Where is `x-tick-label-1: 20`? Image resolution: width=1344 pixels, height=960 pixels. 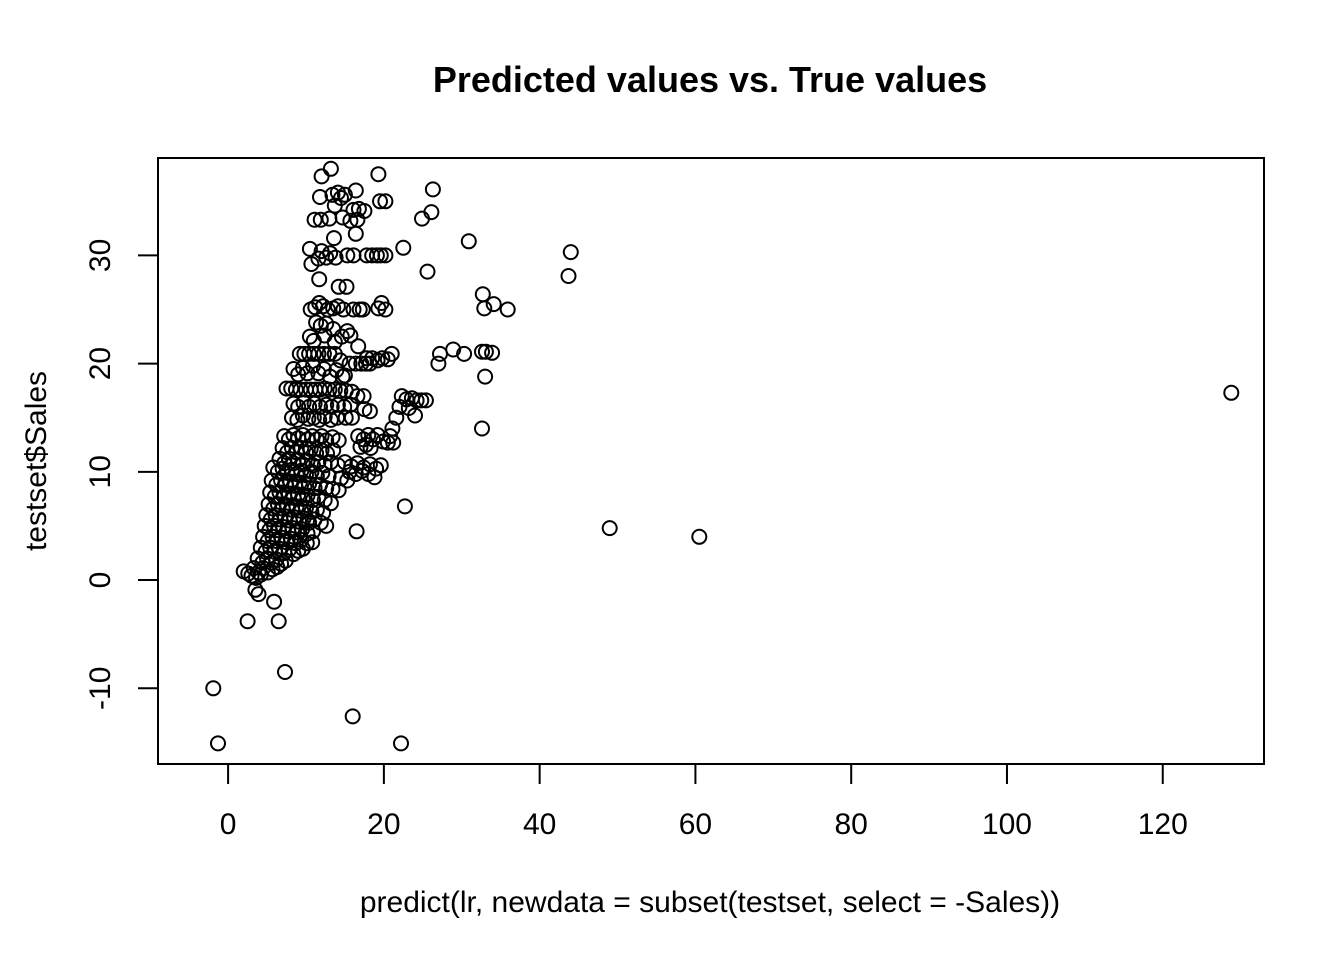 x-tick-label-1: 20 is located at coordinates (383, 824).